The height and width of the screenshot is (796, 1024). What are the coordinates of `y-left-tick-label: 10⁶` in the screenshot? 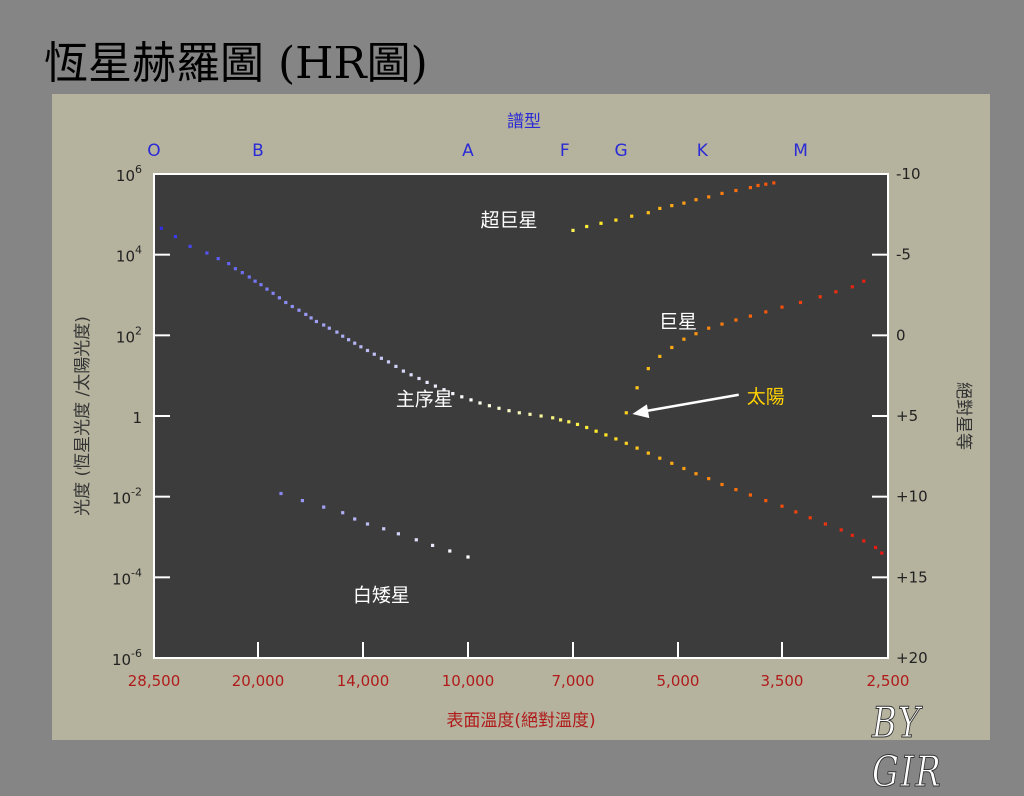 It's located at (129, 174).